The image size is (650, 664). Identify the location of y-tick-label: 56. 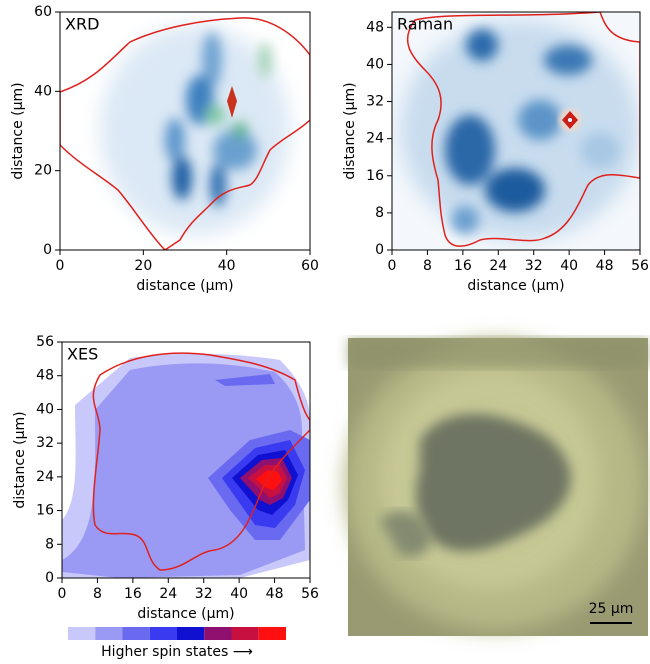
(45, 342).